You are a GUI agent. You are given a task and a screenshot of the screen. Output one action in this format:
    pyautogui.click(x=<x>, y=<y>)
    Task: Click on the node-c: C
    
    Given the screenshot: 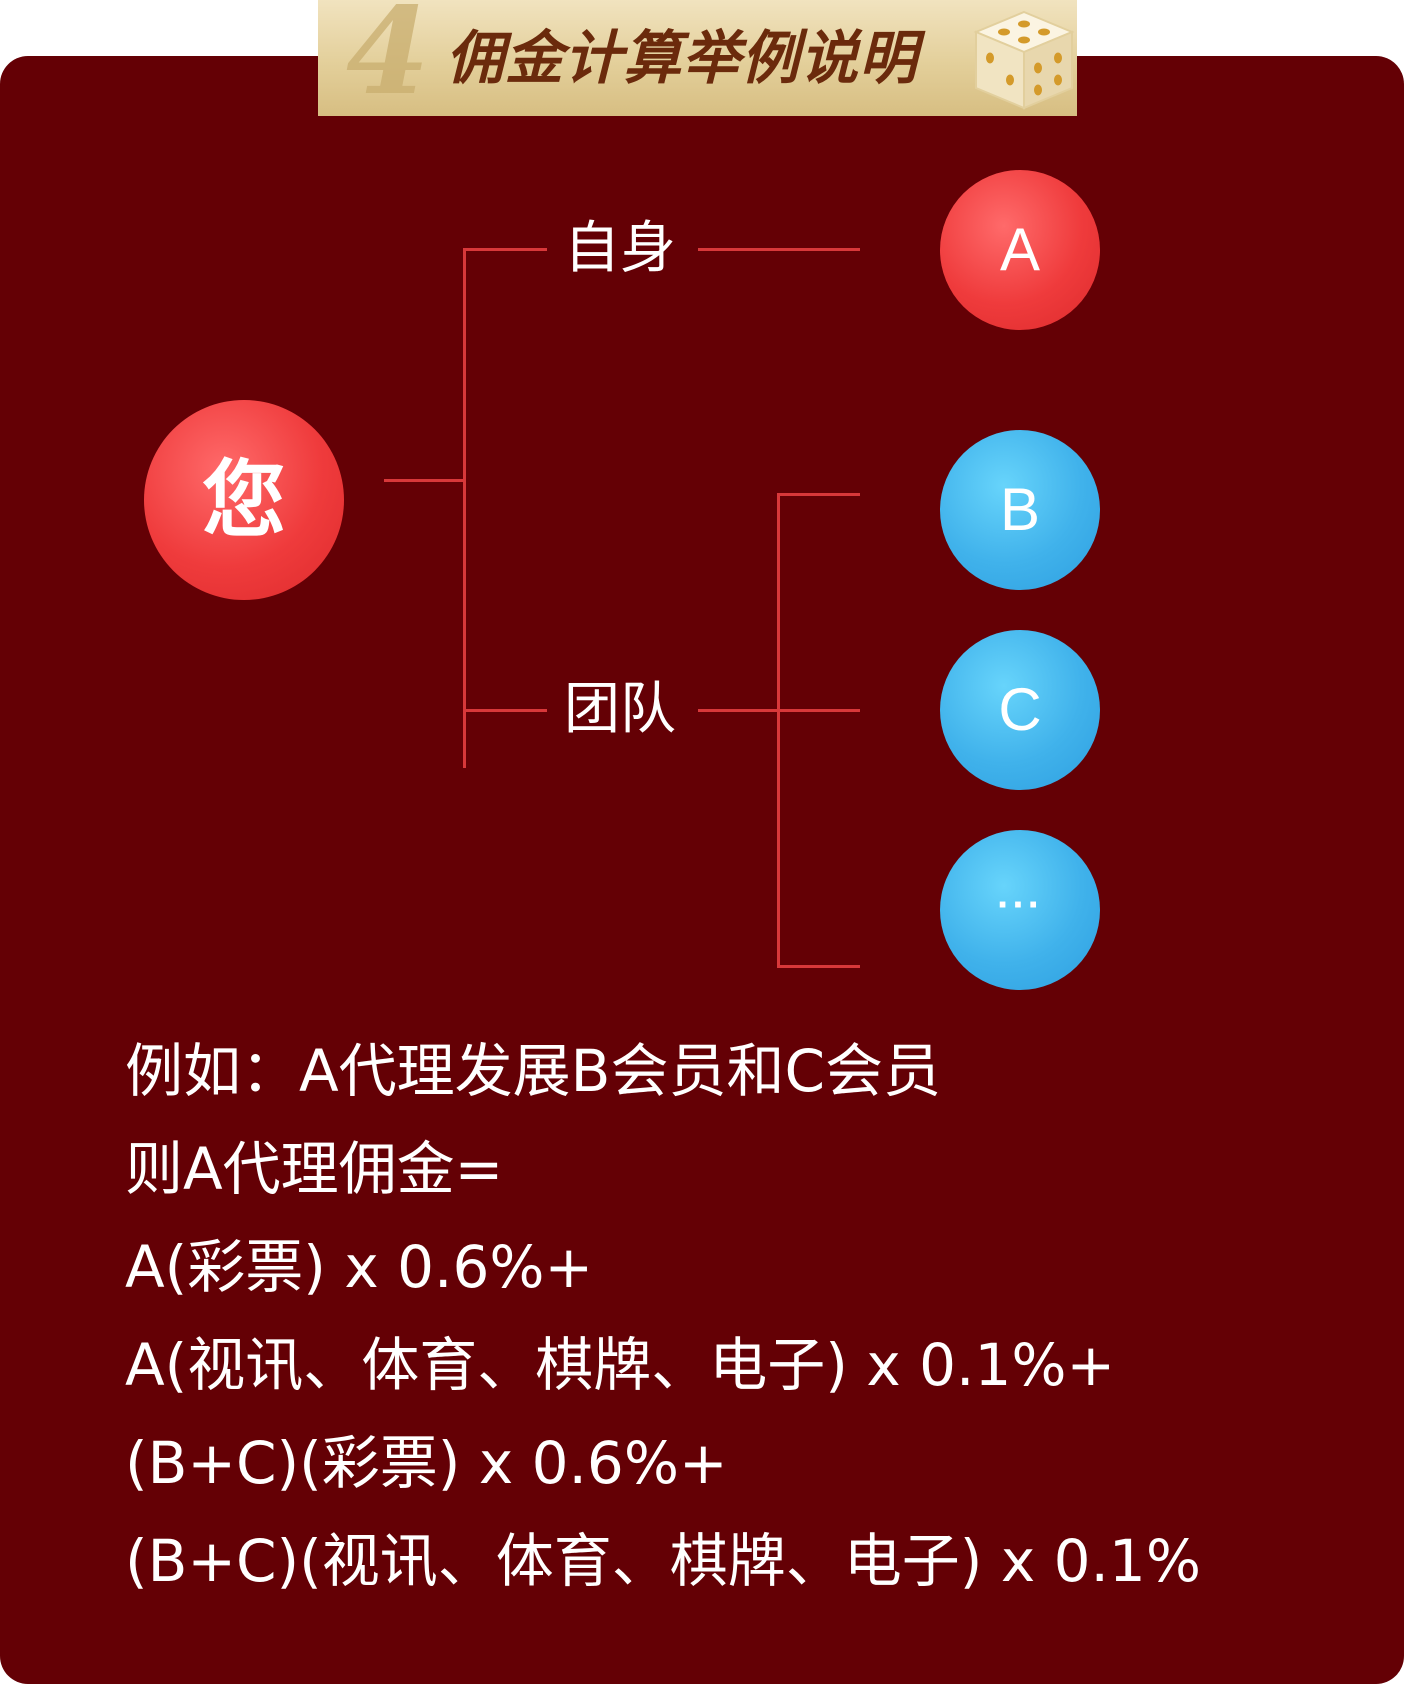 What is the action you would take?
    pyautogui.click(x=1020, y=710)
    